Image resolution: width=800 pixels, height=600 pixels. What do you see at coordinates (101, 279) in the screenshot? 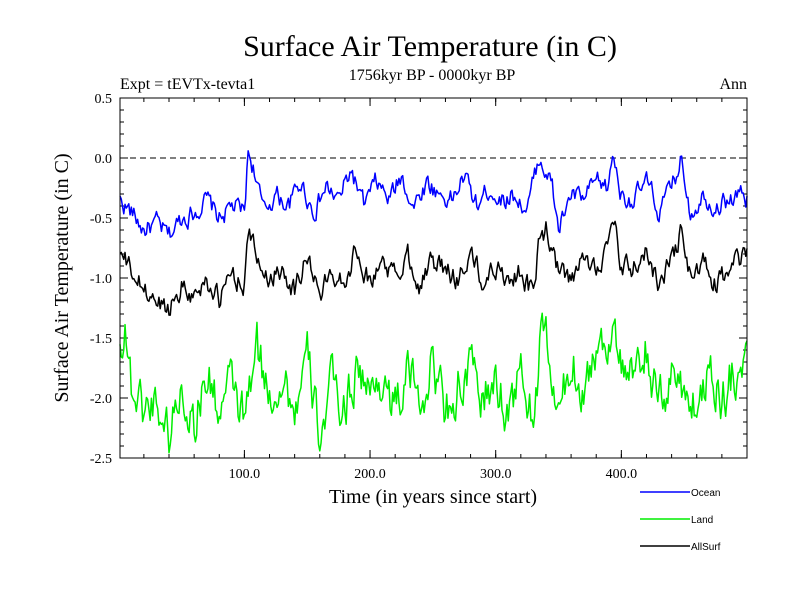
I see `y-tick-label: -1.0` at bounding box center [101, 279].